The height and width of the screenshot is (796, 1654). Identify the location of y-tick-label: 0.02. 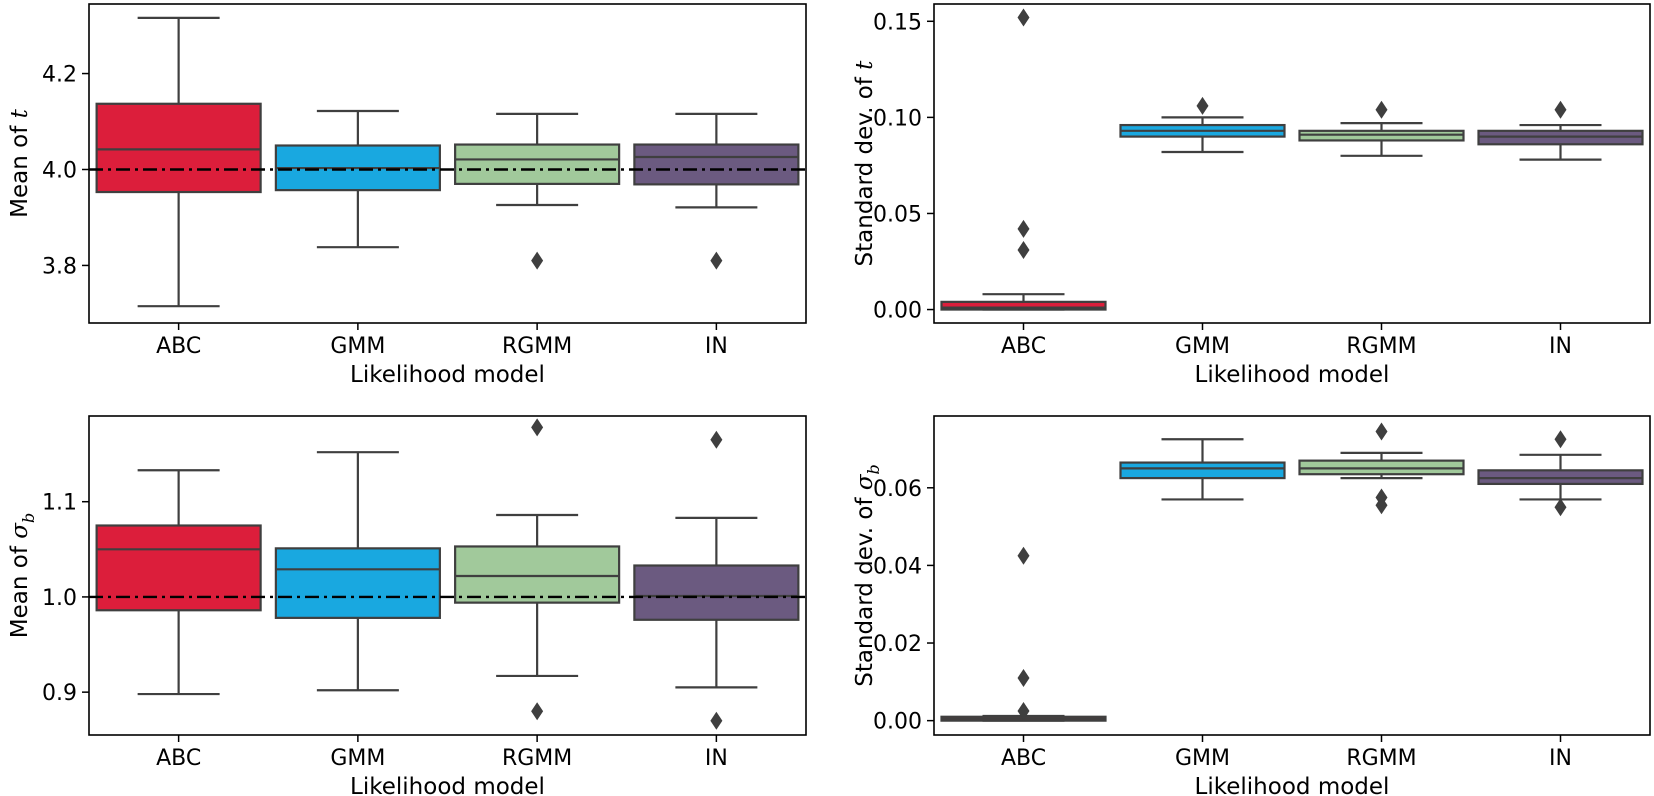
(897, 644).